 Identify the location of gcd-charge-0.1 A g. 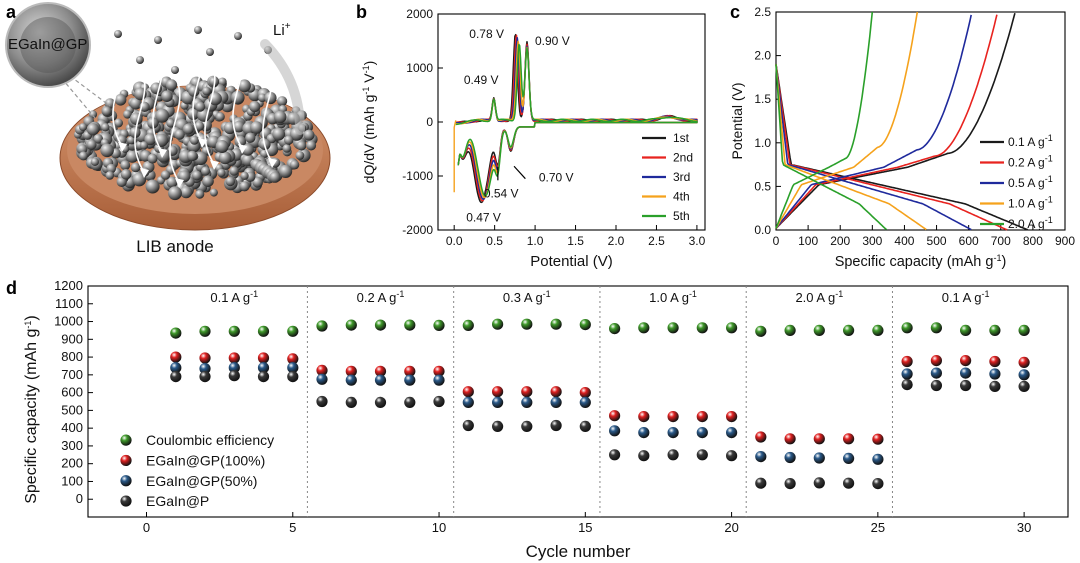
(895, 120).